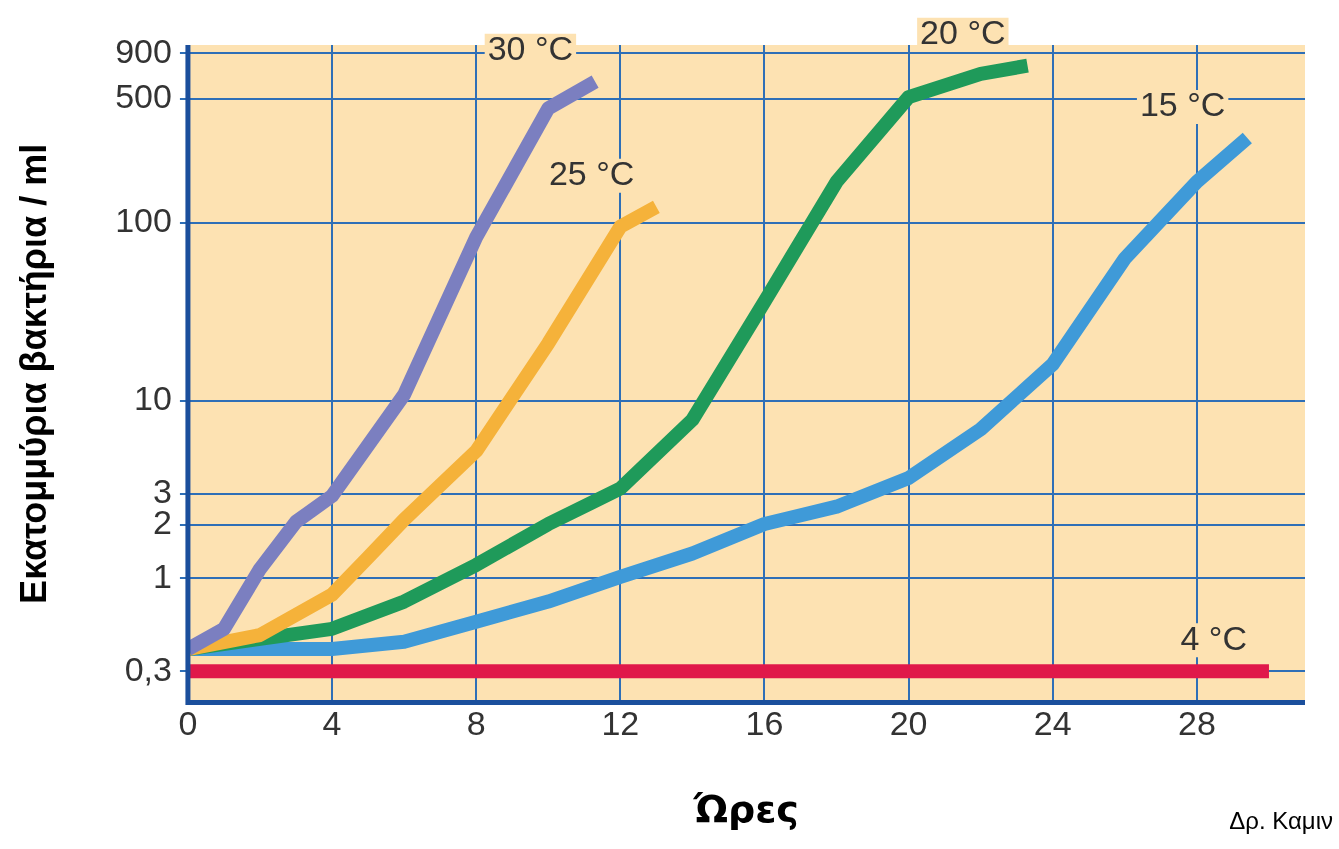  Describe the element at coordinates (143, 220) in the screenshot. I see `y-tick-label: 100` at that location.